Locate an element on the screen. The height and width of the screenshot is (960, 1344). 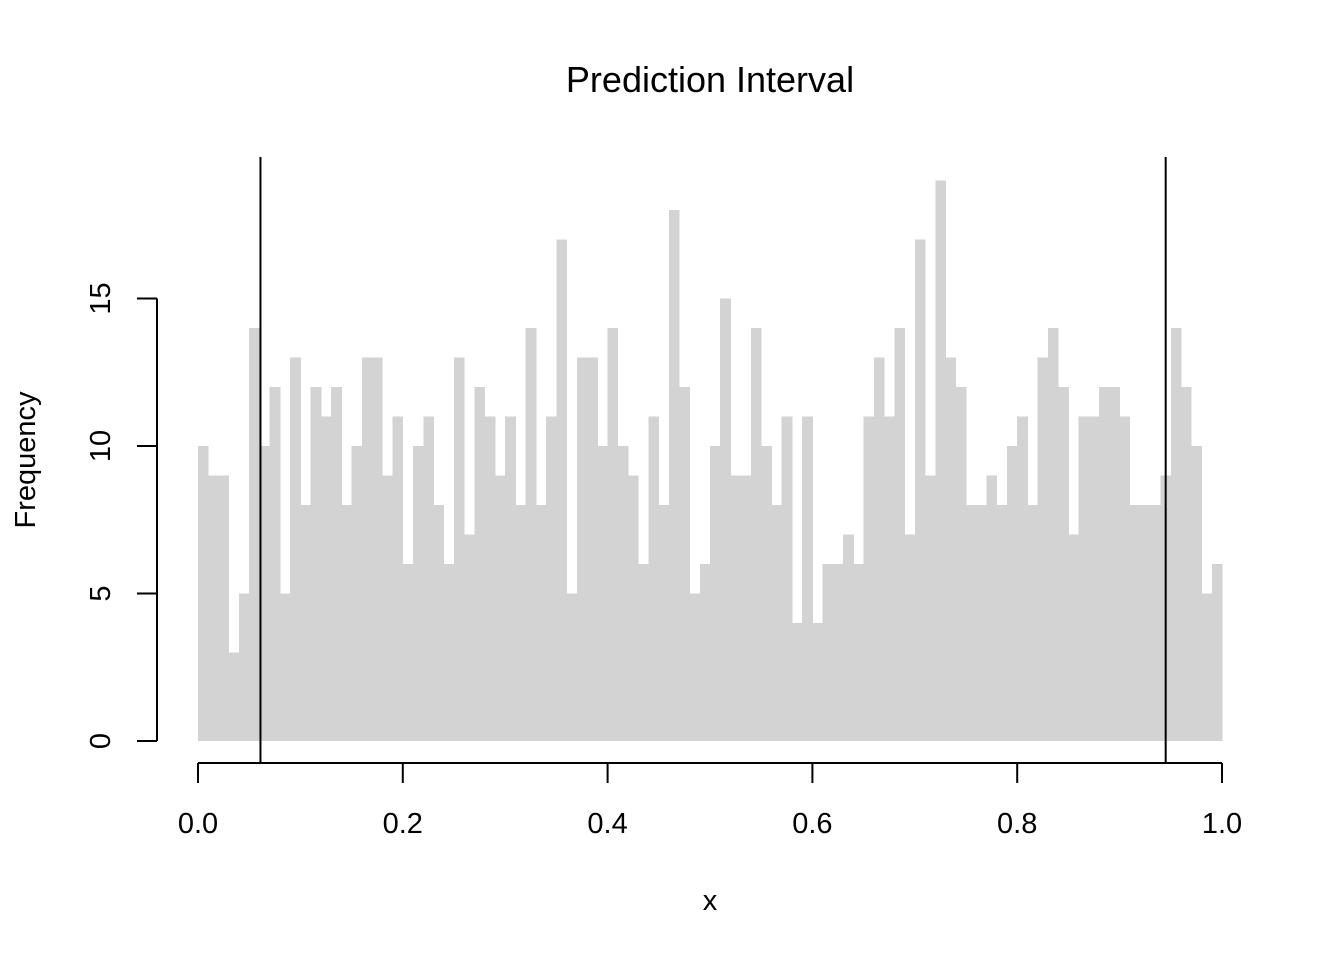
x-tick-label: 0.0 is located at coordinates (198, 824).